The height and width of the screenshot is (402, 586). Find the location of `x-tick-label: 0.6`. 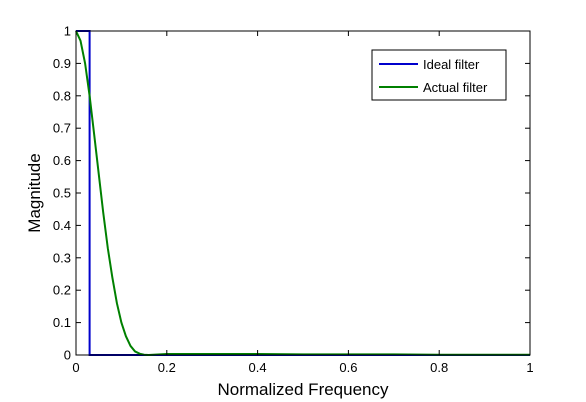

x-tick-label: 0.6 is located at coordinates (348, 367).